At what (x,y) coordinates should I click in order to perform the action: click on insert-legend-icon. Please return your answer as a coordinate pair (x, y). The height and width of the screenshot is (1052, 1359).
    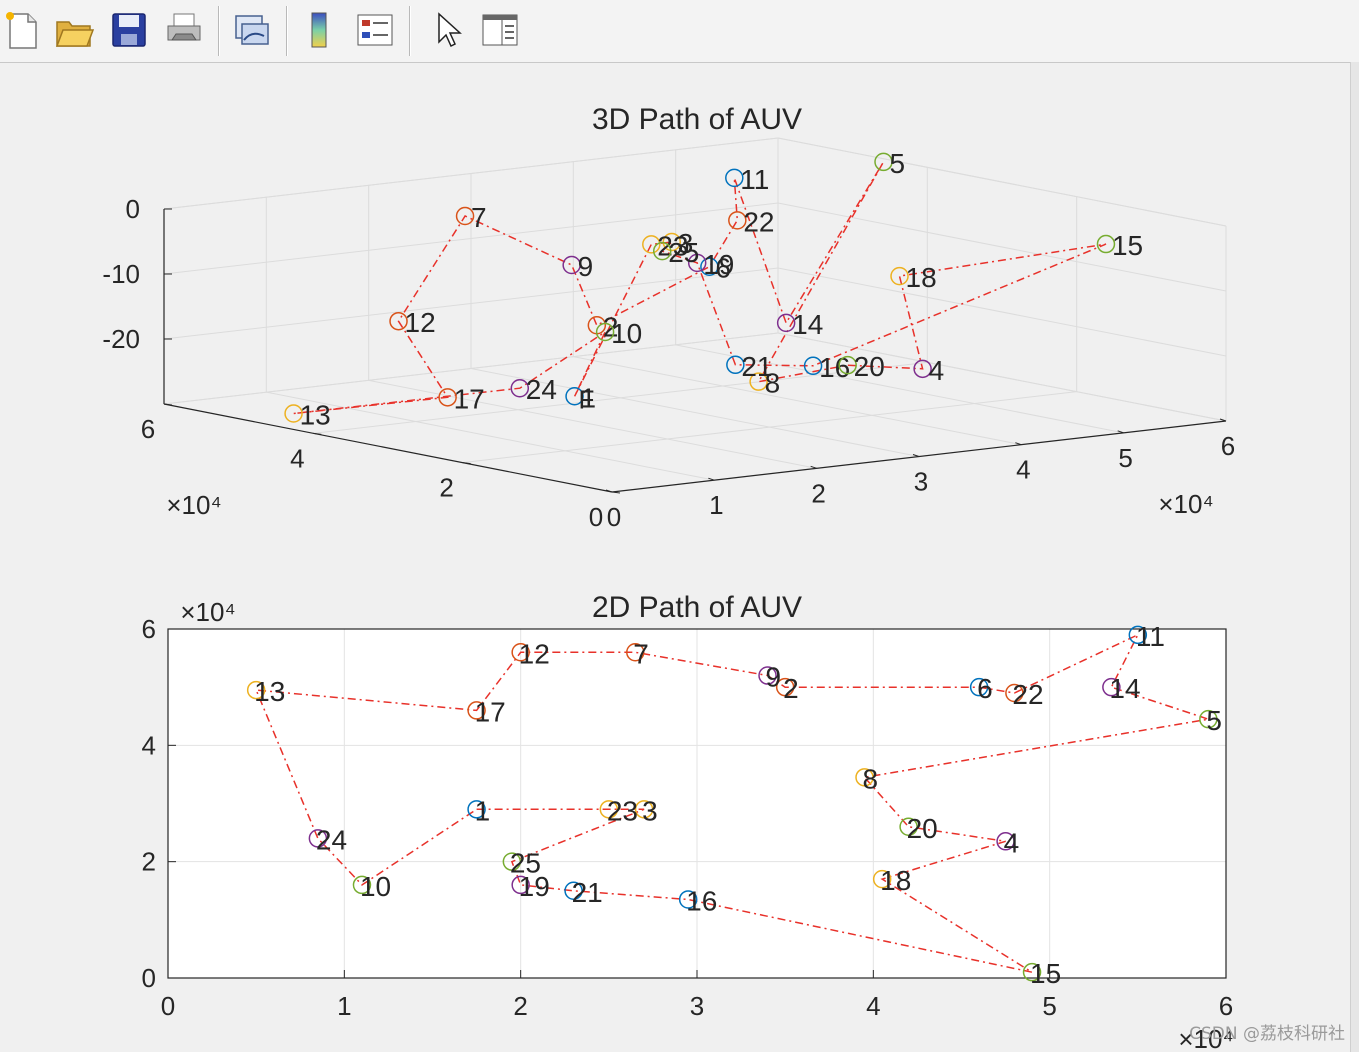
    Looking at the image, I should click on (375, 30).